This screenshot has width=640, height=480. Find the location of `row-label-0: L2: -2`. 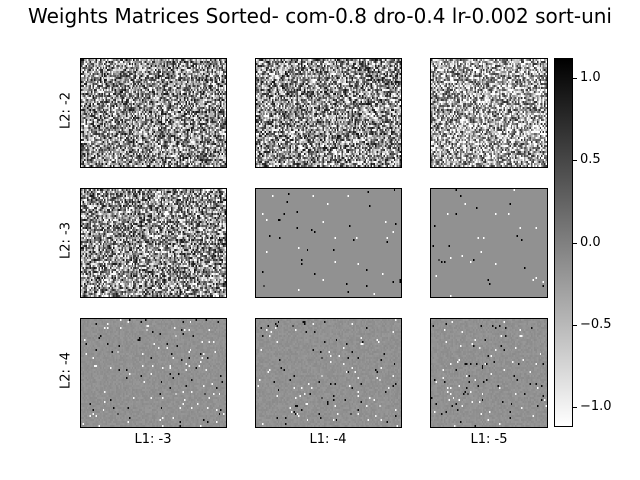

row-label-0: L2: -2 is located at coordinates (66, 110).